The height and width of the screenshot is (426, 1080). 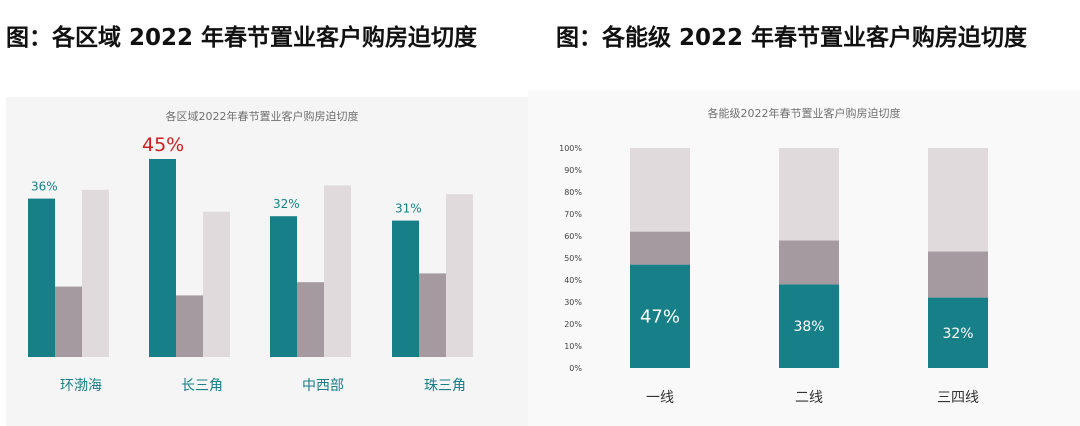 I want to click on category-label-4: 珠三角, so click(x=445, y=386).